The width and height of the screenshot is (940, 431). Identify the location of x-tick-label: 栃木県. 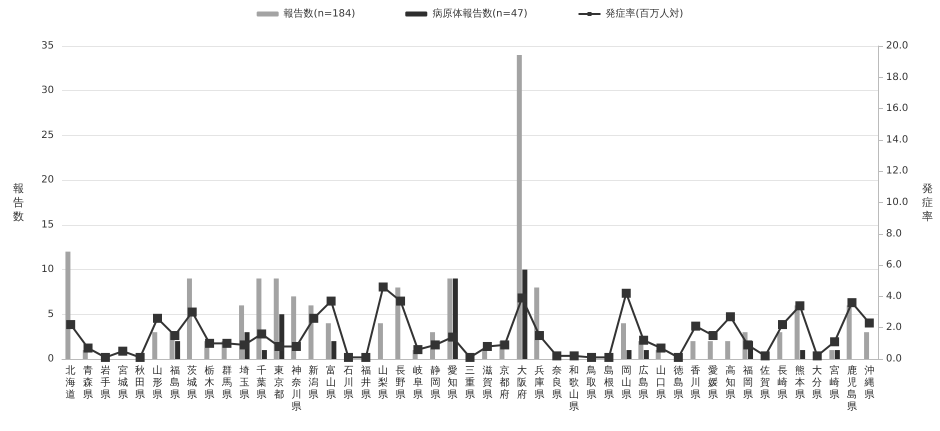
(209, 382).